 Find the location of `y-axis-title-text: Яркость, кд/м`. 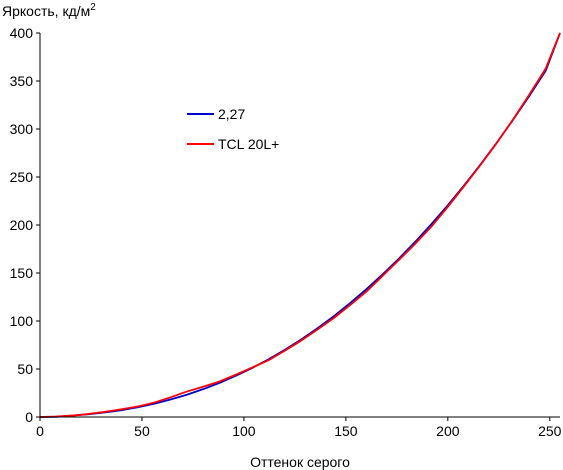

y-axis-title-text: Яркость, кд/м is located at coordinates (46, 11).